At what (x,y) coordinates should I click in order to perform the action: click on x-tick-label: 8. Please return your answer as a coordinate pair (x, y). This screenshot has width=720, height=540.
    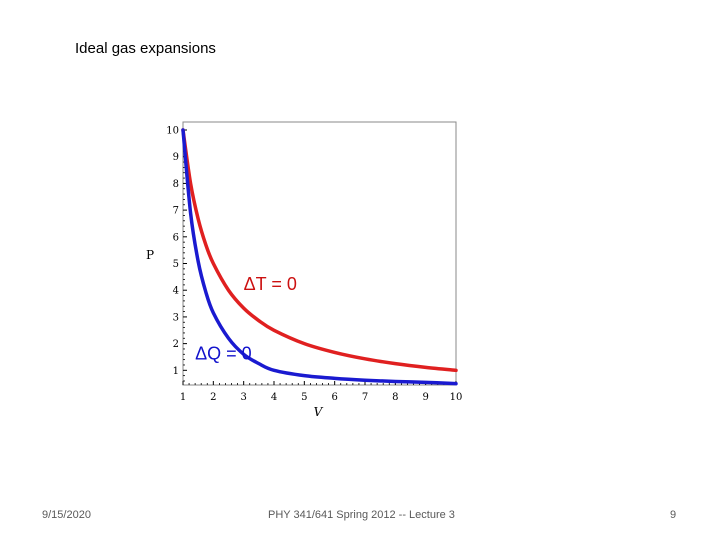
    Looking at the image, I should click on (395, 397).